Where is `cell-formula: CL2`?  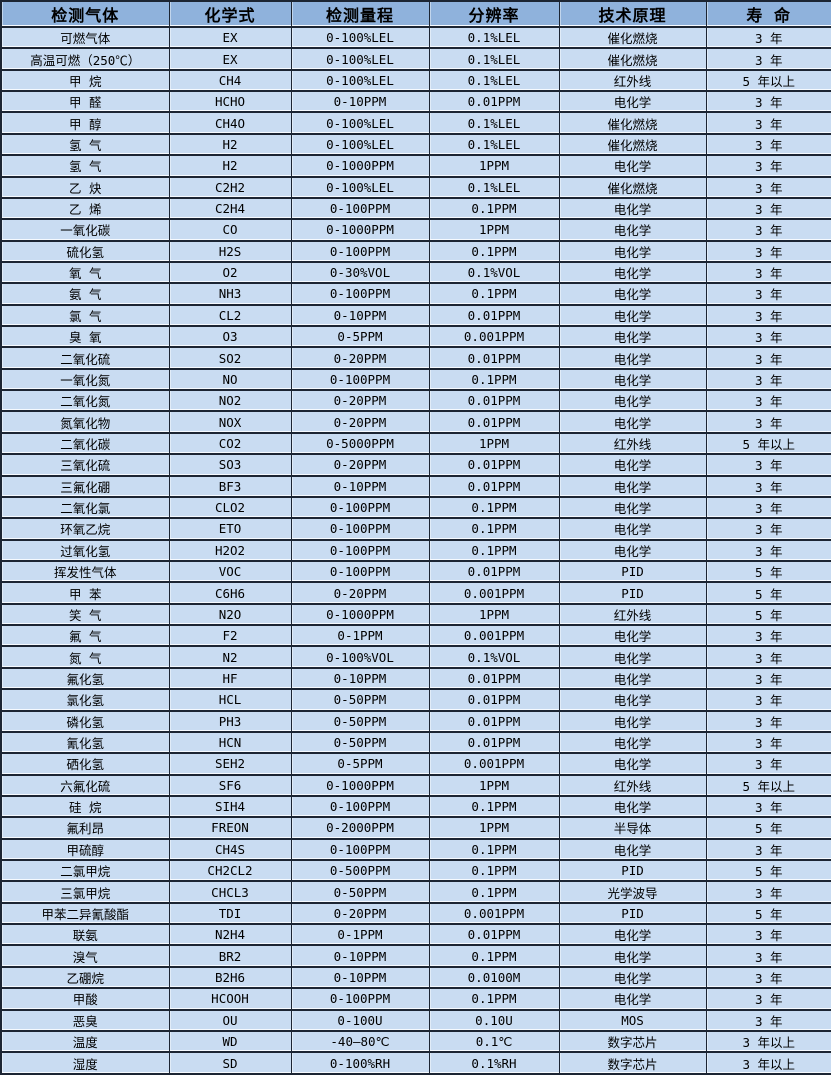
cell-formula: CL2 is located at coordinates (230, 315).